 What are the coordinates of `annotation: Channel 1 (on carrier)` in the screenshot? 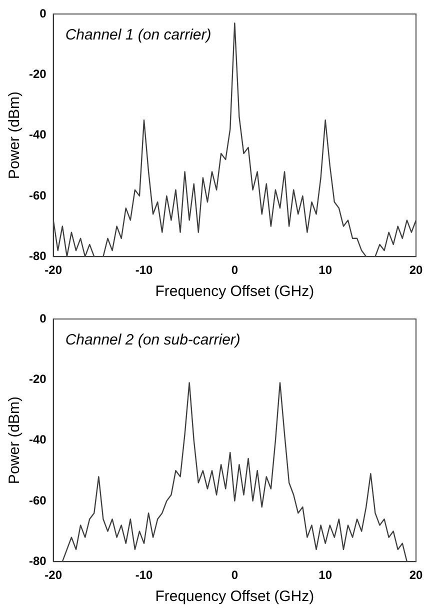 It's located at (138, 35).